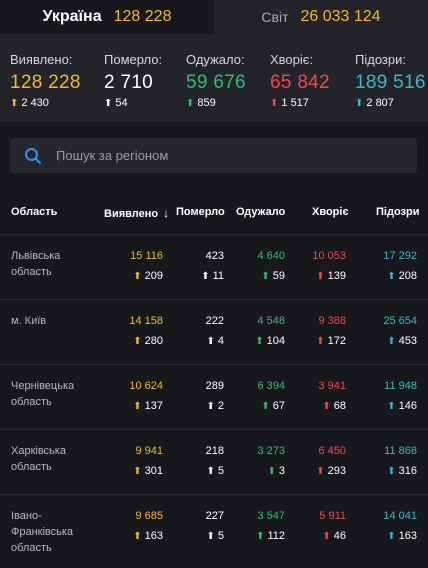 This screenshot has width=428, height=568. I want to click on search-box, so click(213, 155).